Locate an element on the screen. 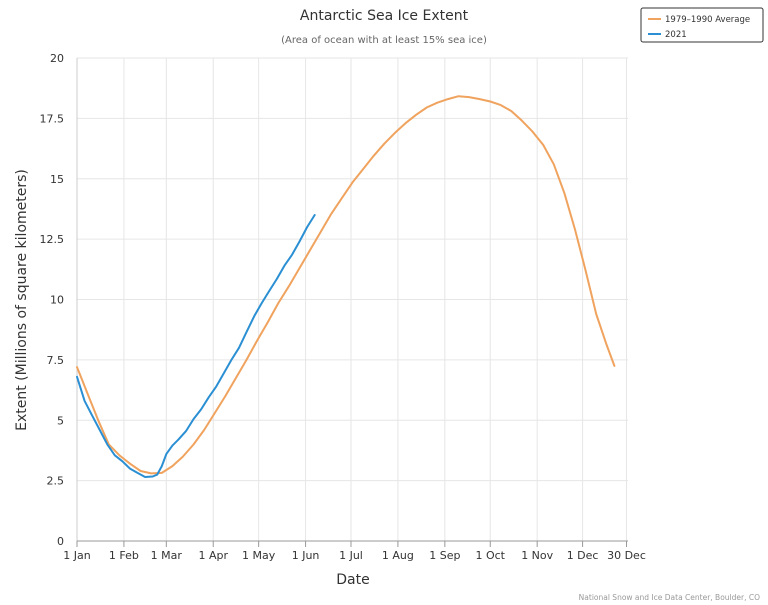 This screenshot has height=605, width=768. chart-title: Antarctic Sea Ice Extent is located at coordinates (384, 16).